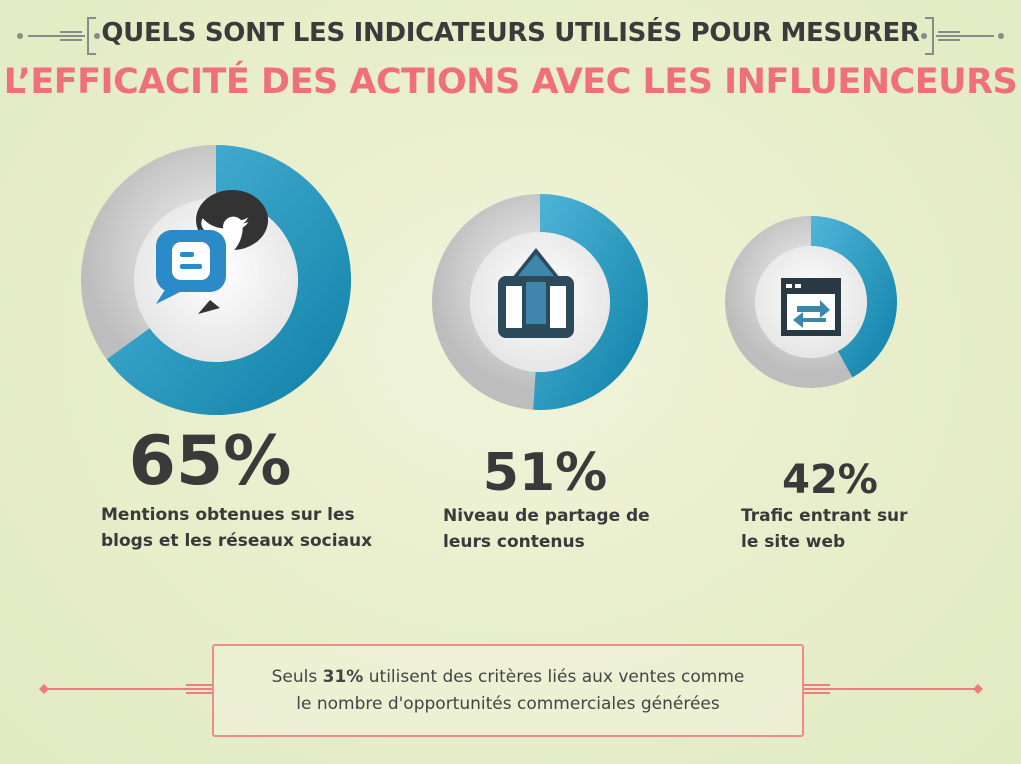 This screenshot has width=1021, height=764. I want to click on label-partage-line2: leurs contenus, so click(514, 542).